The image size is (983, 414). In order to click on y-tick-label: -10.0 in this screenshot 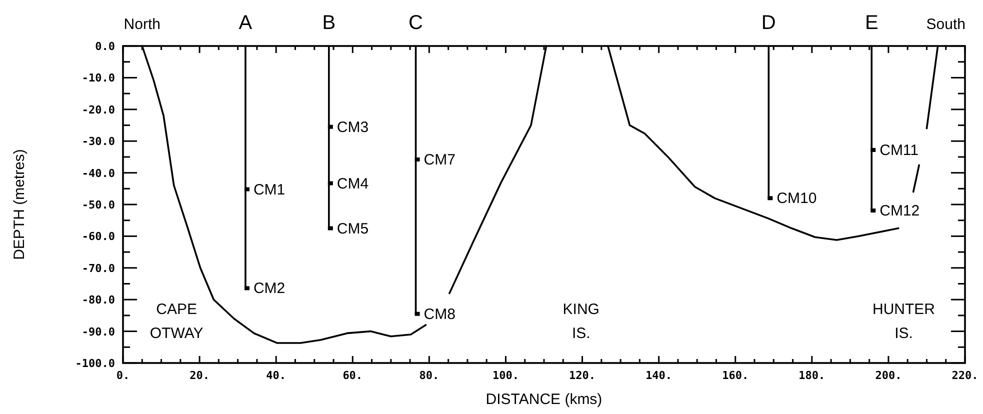, I will do `click(98, 78)`.